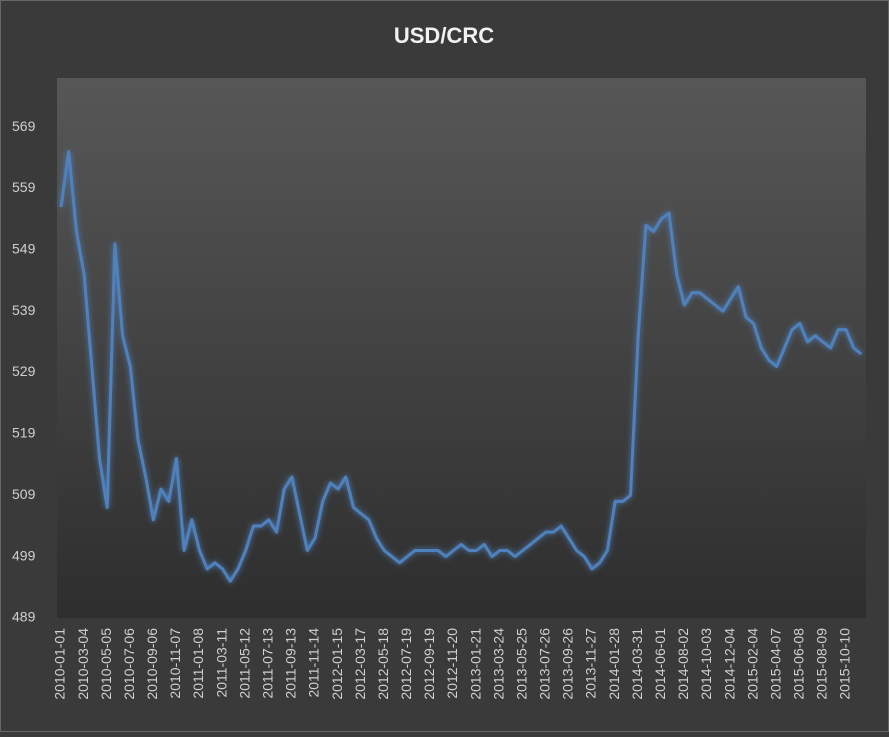 Image resolution: width=889 pixels, height=737 pixels. Describe the element at coordinates (591, 663) in the screenshot. I see `x-tick-label: 2013-11-27` at that location.